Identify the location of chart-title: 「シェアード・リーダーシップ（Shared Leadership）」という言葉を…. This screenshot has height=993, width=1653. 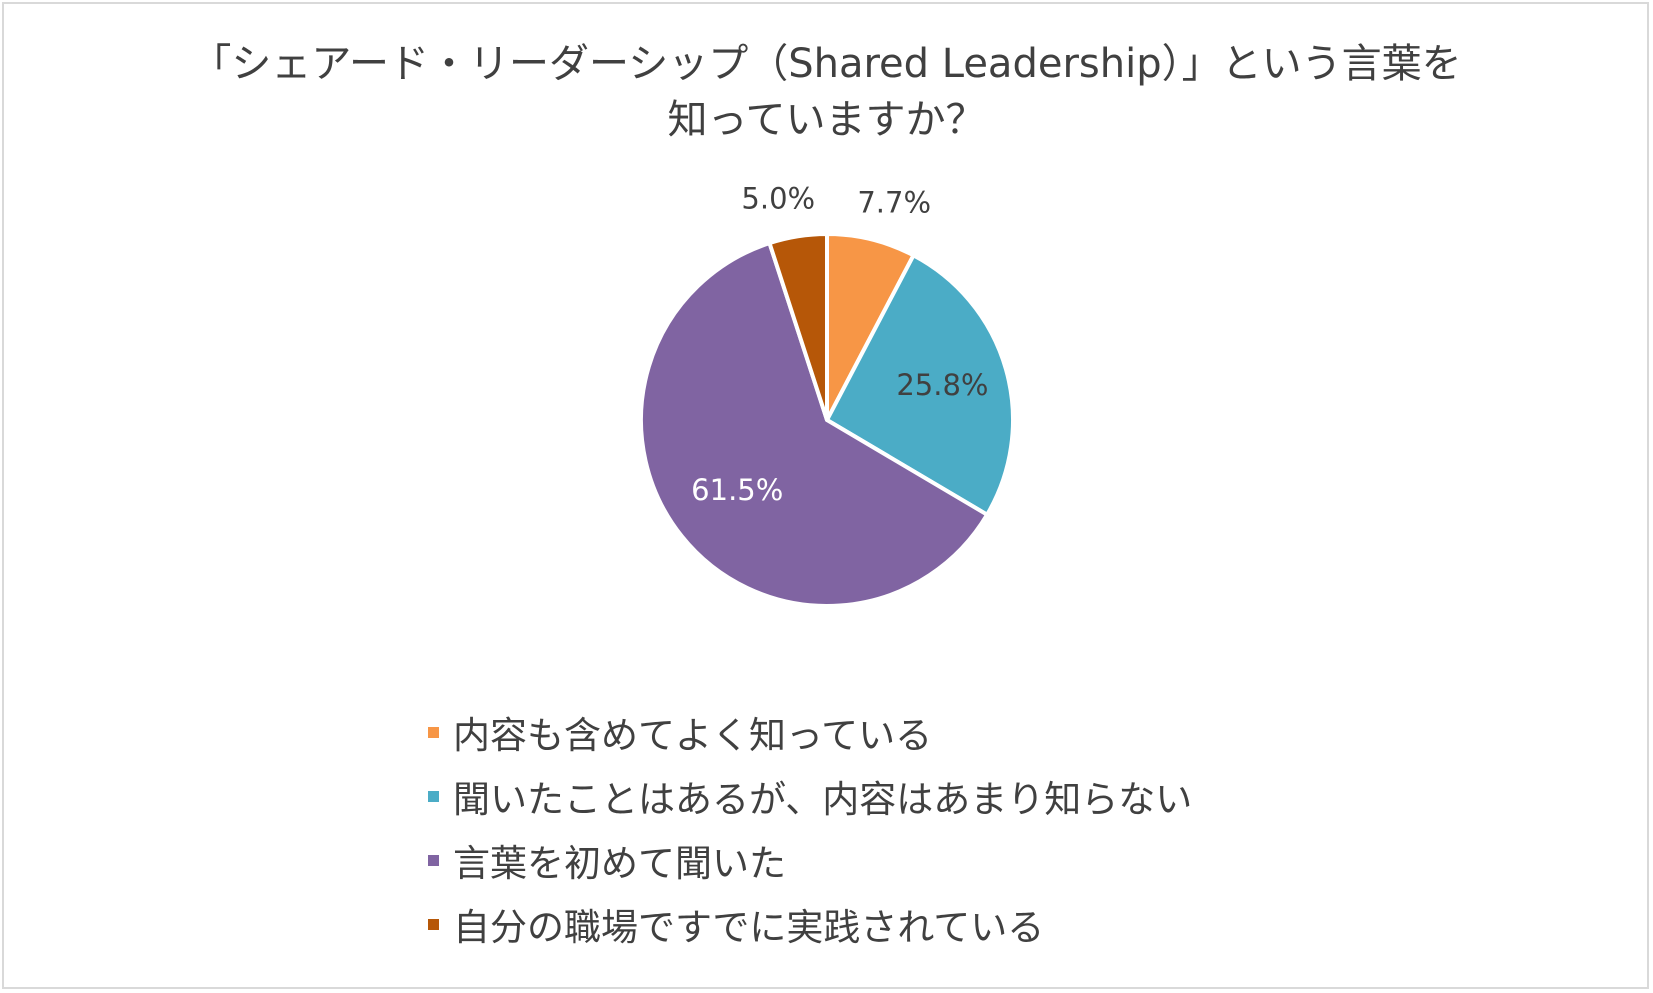
(826, 92).